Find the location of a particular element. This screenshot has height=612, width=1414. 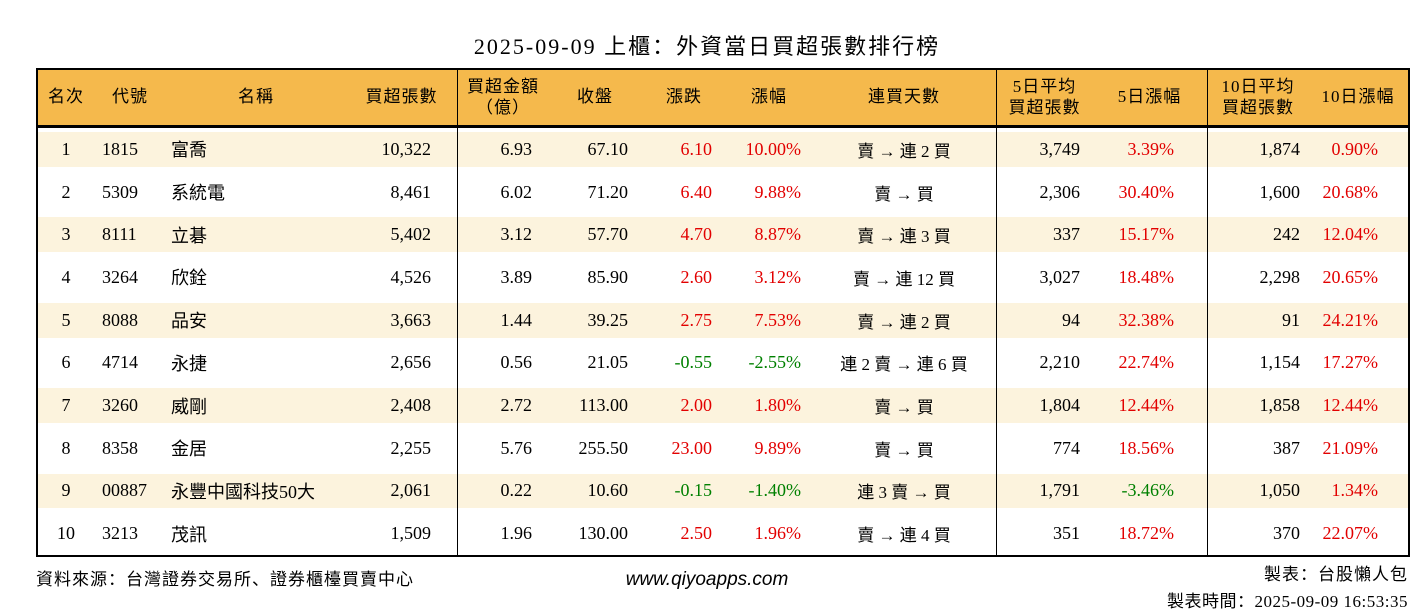

cell-net-buy-lots: 2,255 is located at coordinates (402, 448).